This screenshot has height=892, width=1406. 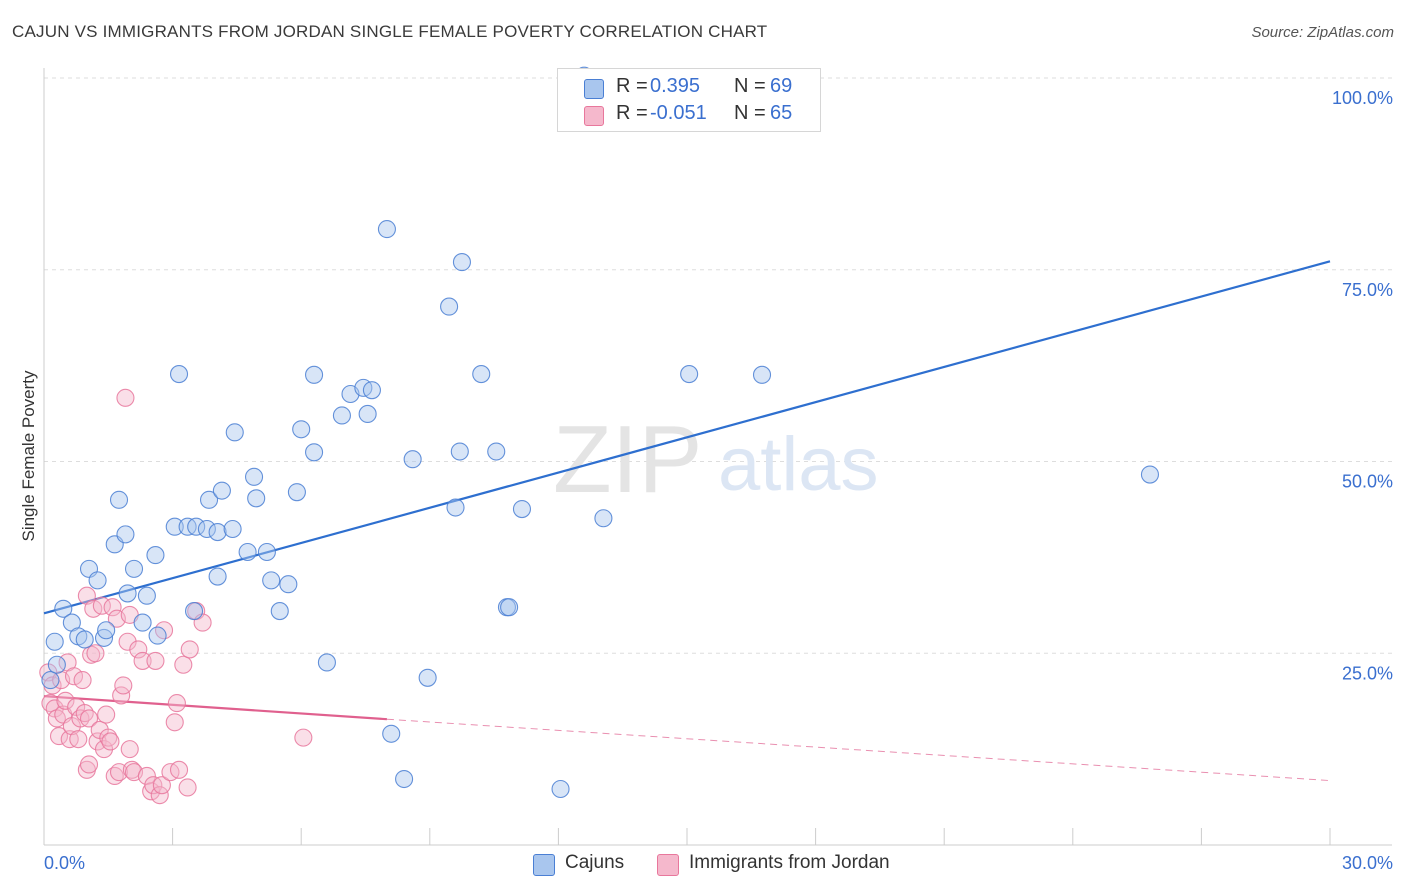 I want to click on legend-n-value: 65, so click(x=781, y=113).